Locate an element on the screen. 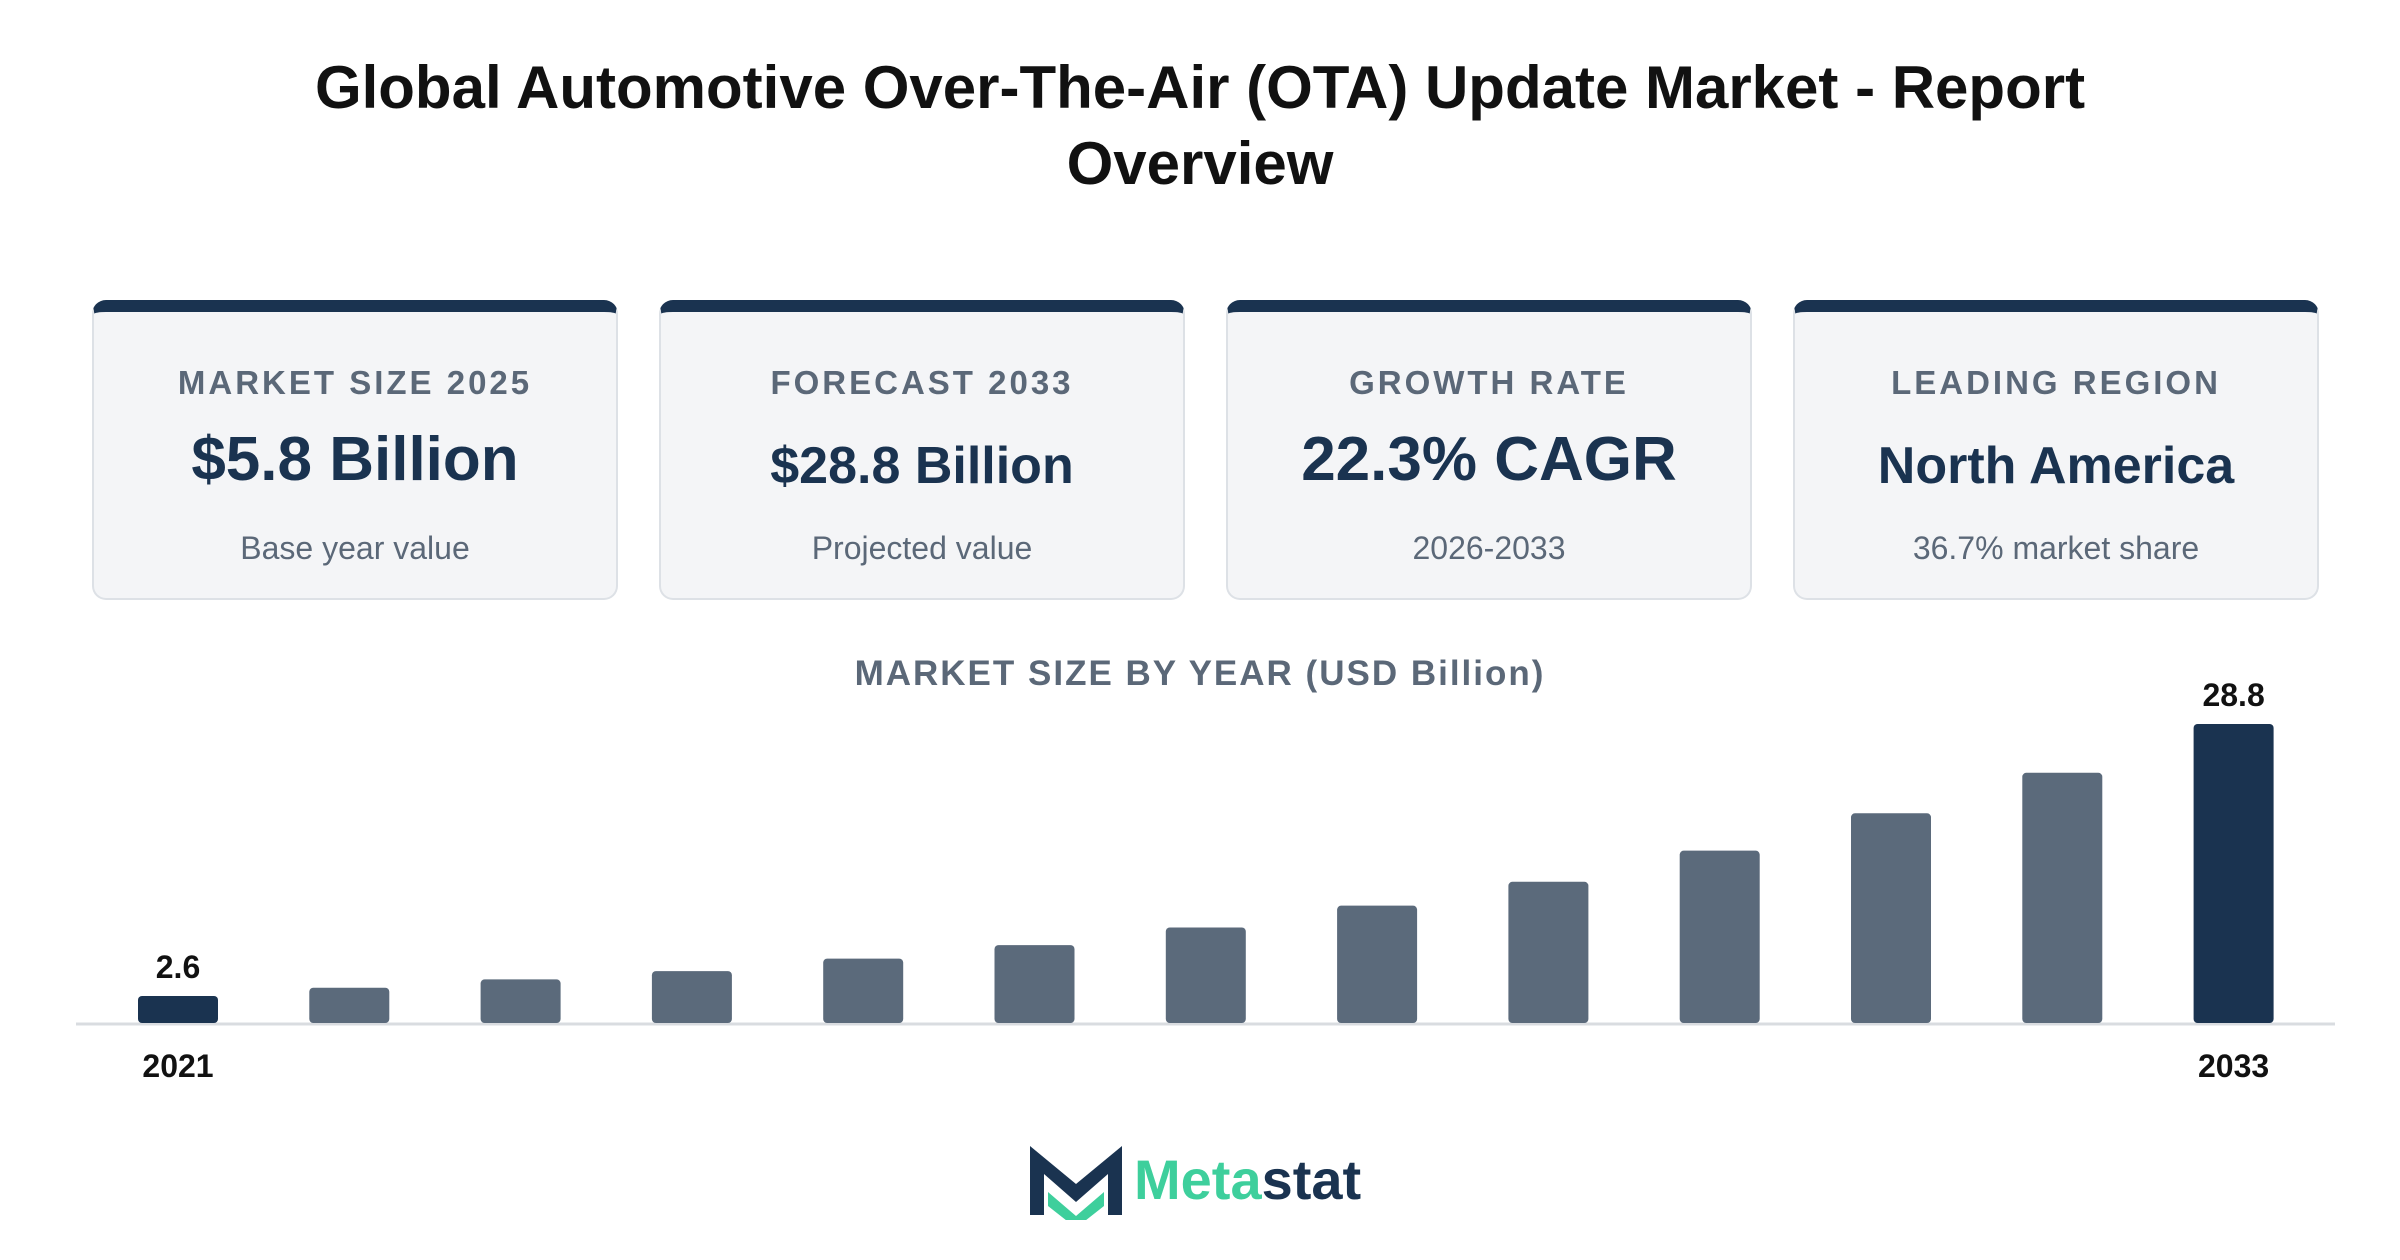 The width and height of the screenshot is (2400, 1260). bar-2028 is located at coordinates (1377, 964).